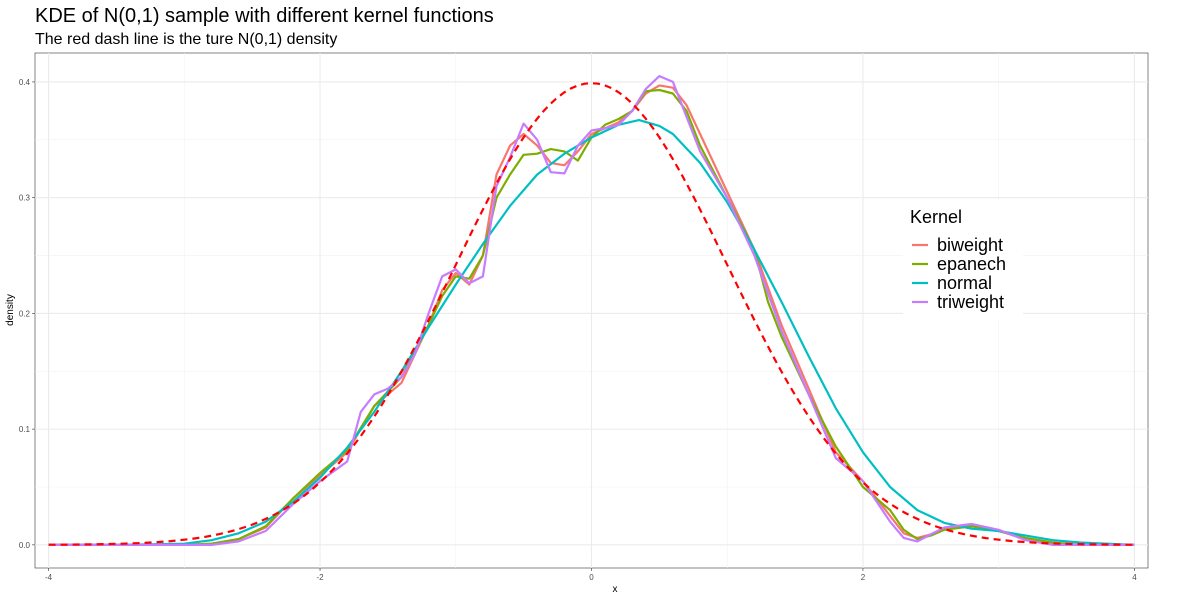  I want to click on y-tick-label: 0.2, so click(25, 313).